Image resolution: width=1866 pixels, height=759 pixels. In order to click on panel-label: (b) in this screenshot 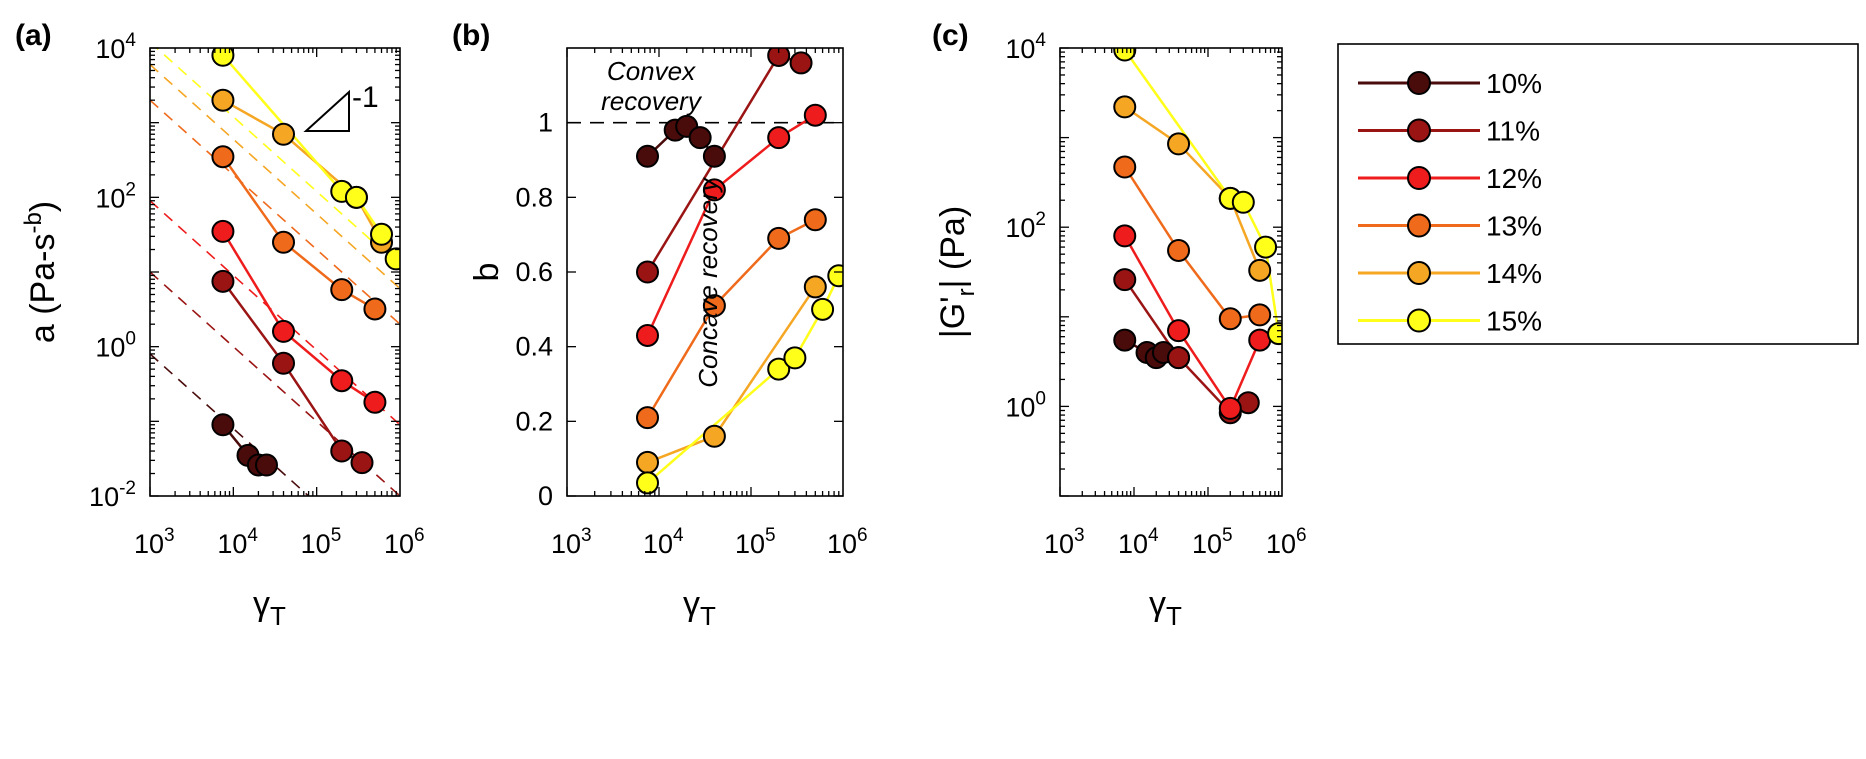, I will do `click(471, 35)`.